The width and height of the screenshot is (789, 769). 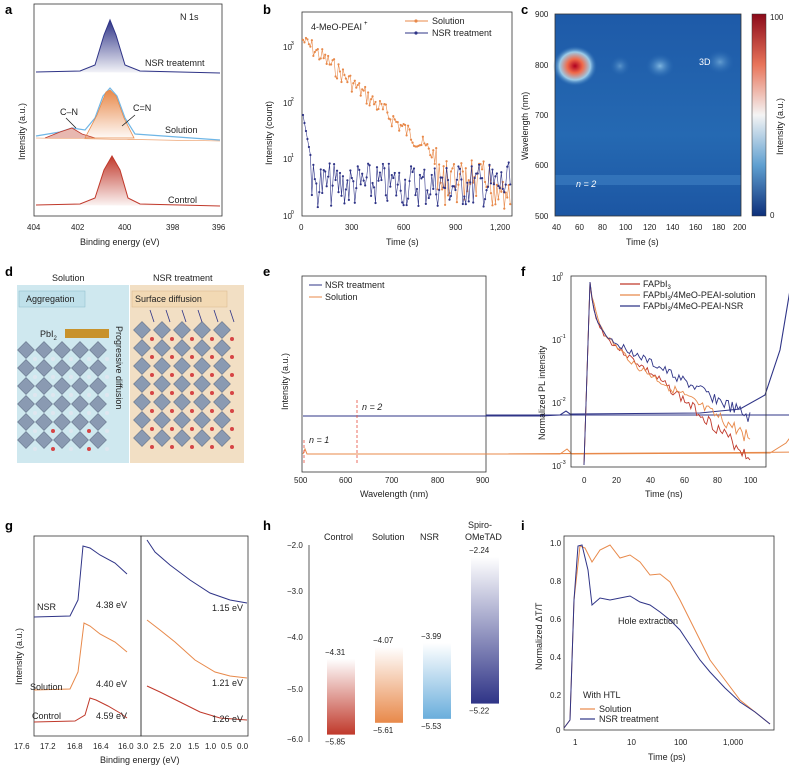 I want to click on bar-bottom-value: −5.53, so click(x=431, y=726).